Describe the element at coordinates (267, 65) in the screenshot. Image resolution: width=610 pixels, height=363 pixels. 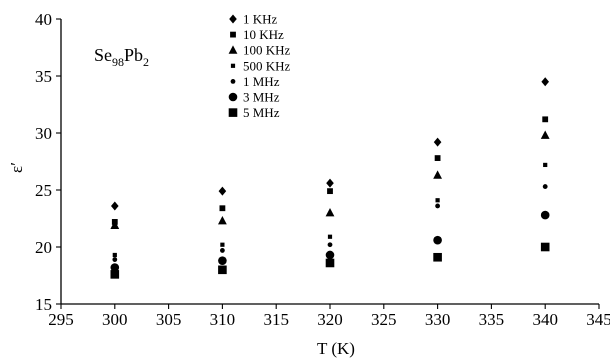
I see `legend-label: 500 KHz` at that location.